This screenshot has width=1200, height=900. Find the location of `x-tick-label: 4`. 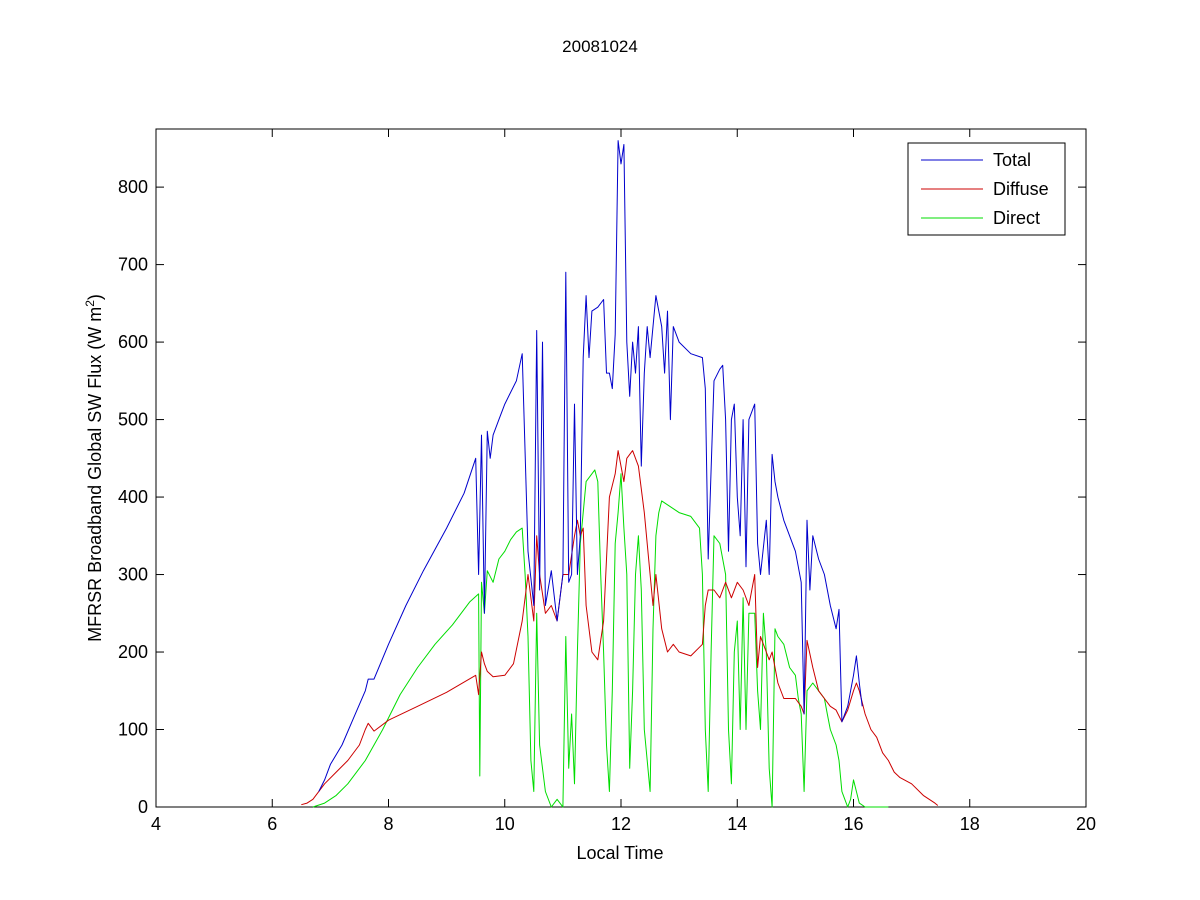

x-tick-label: 4 is located at coordinates (156, 824).